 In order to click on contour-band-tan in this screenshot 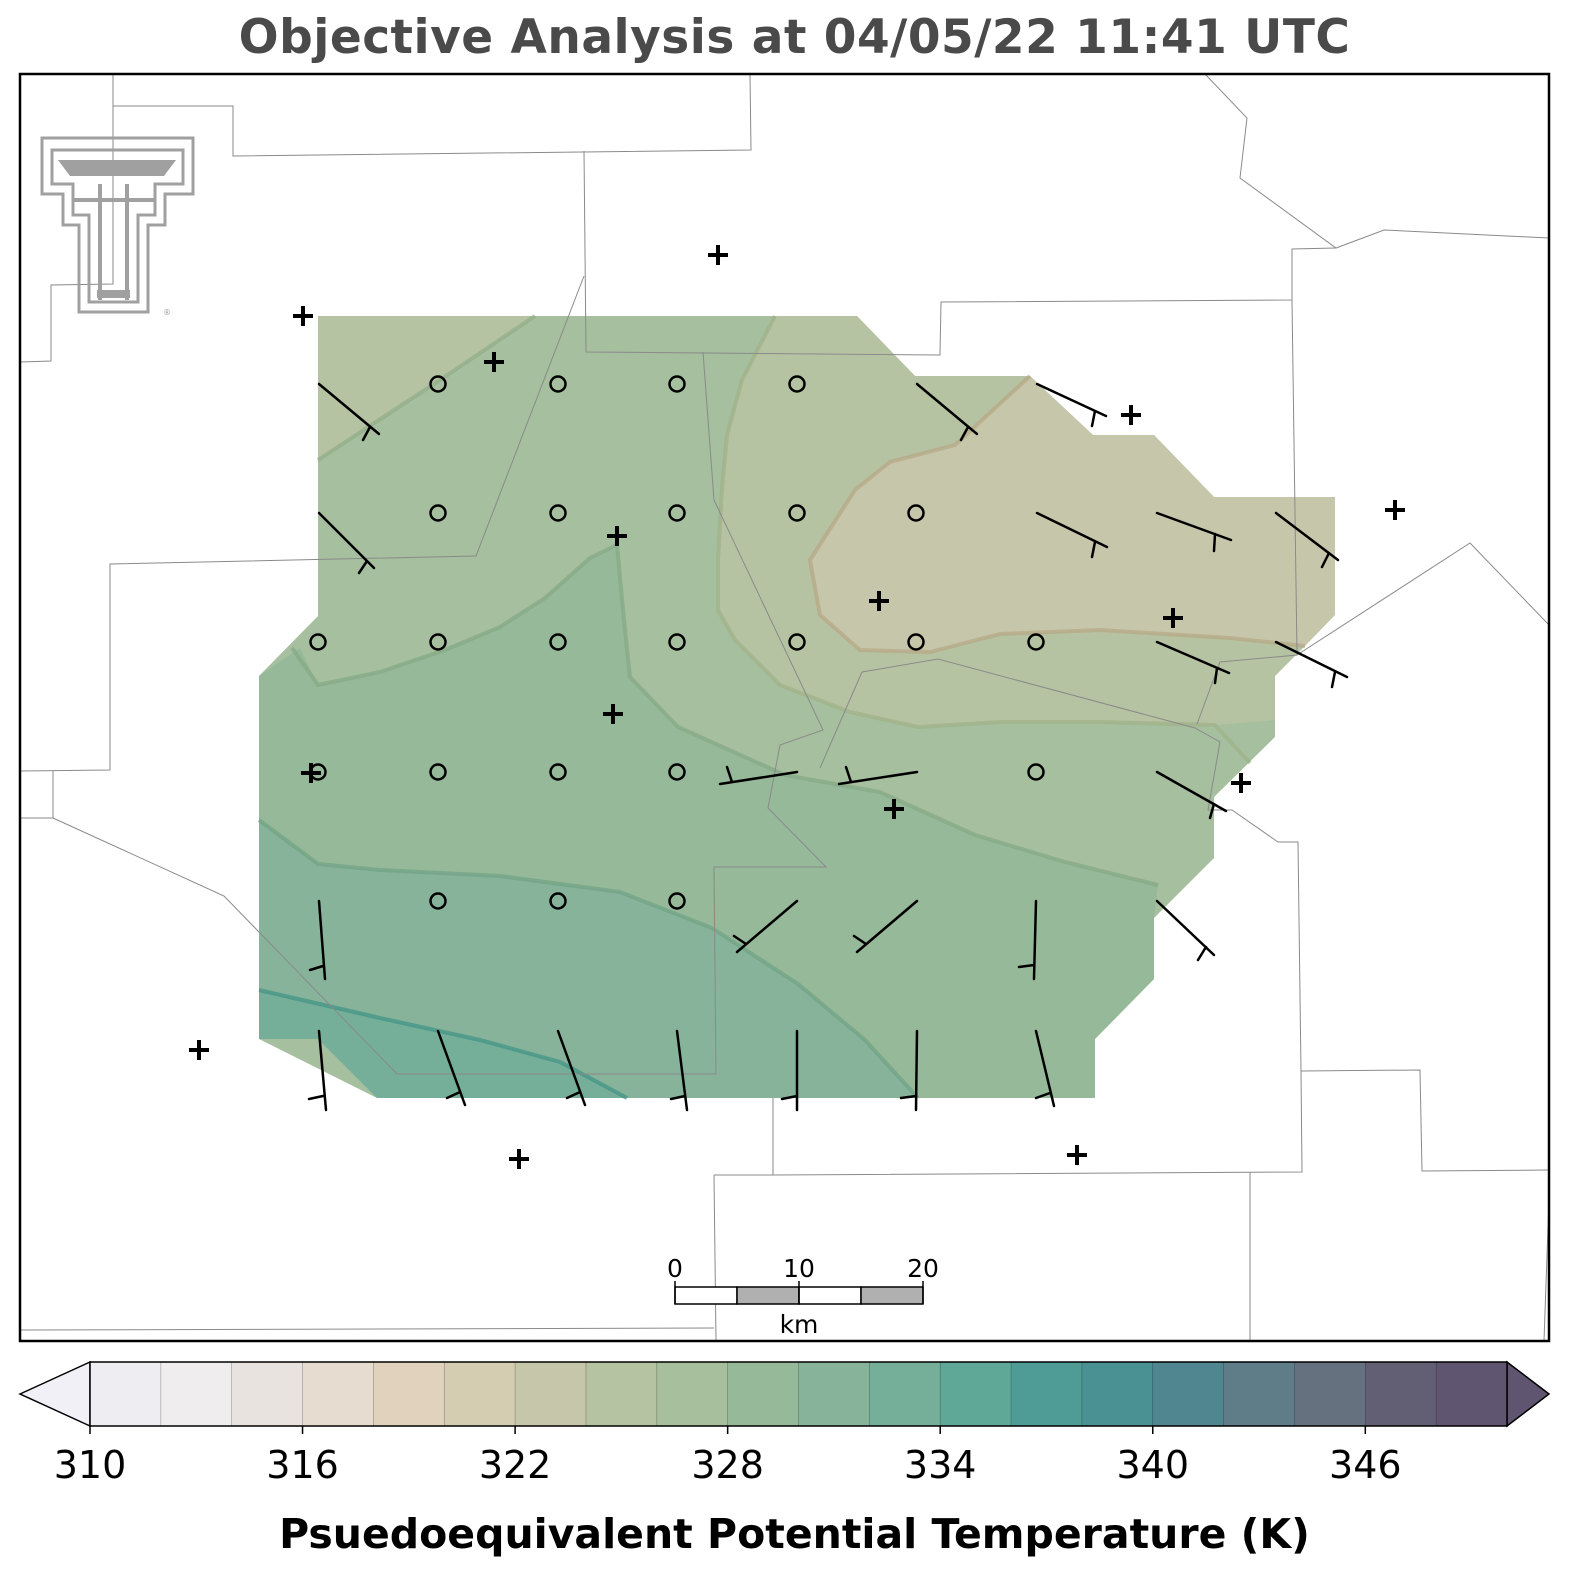, I will do `click(1072, 514)`.